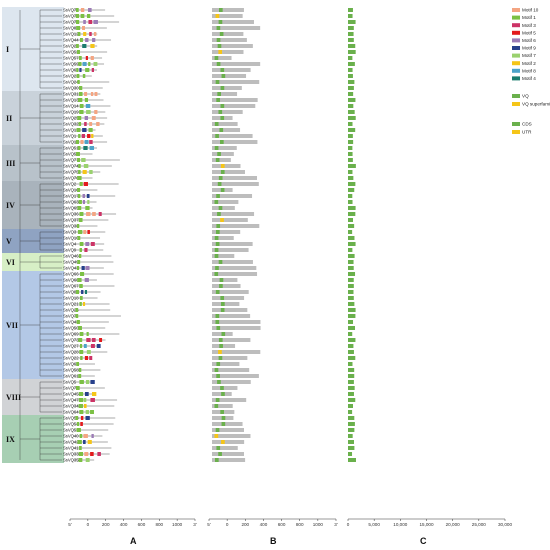 This screenshot has width=550, height=550. I want to click on gene-label: SsVQ43, so click(71, 268).